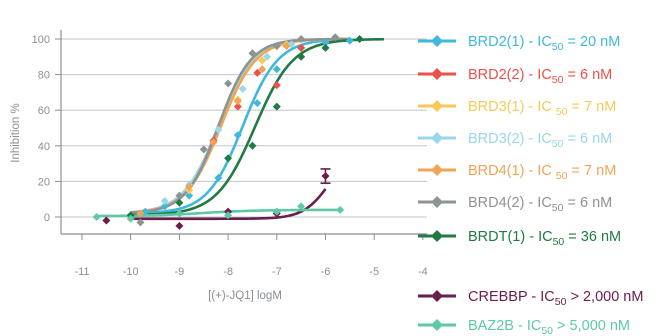 The image size is (666, 336). What do you see at coordinates (286, 46) in the screenshot?
I see `point-BRD4(1)-5` at bounding box center [286, 46].